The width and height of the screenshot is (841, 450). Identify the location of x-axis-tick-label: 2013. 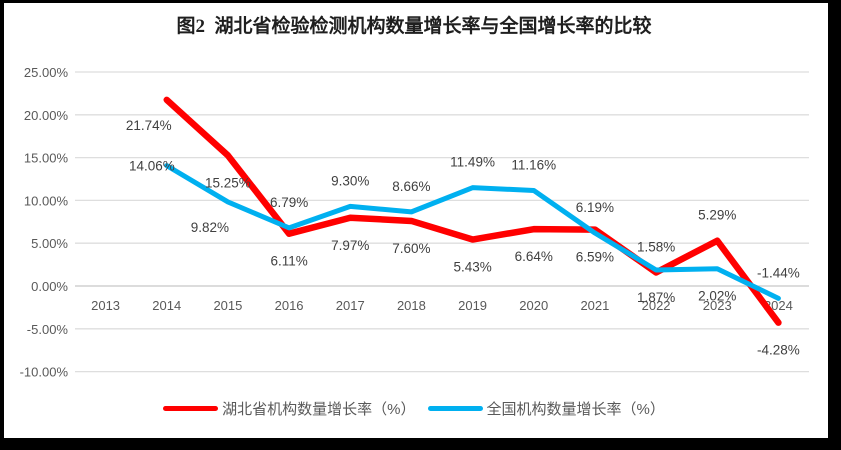
(105, 305).